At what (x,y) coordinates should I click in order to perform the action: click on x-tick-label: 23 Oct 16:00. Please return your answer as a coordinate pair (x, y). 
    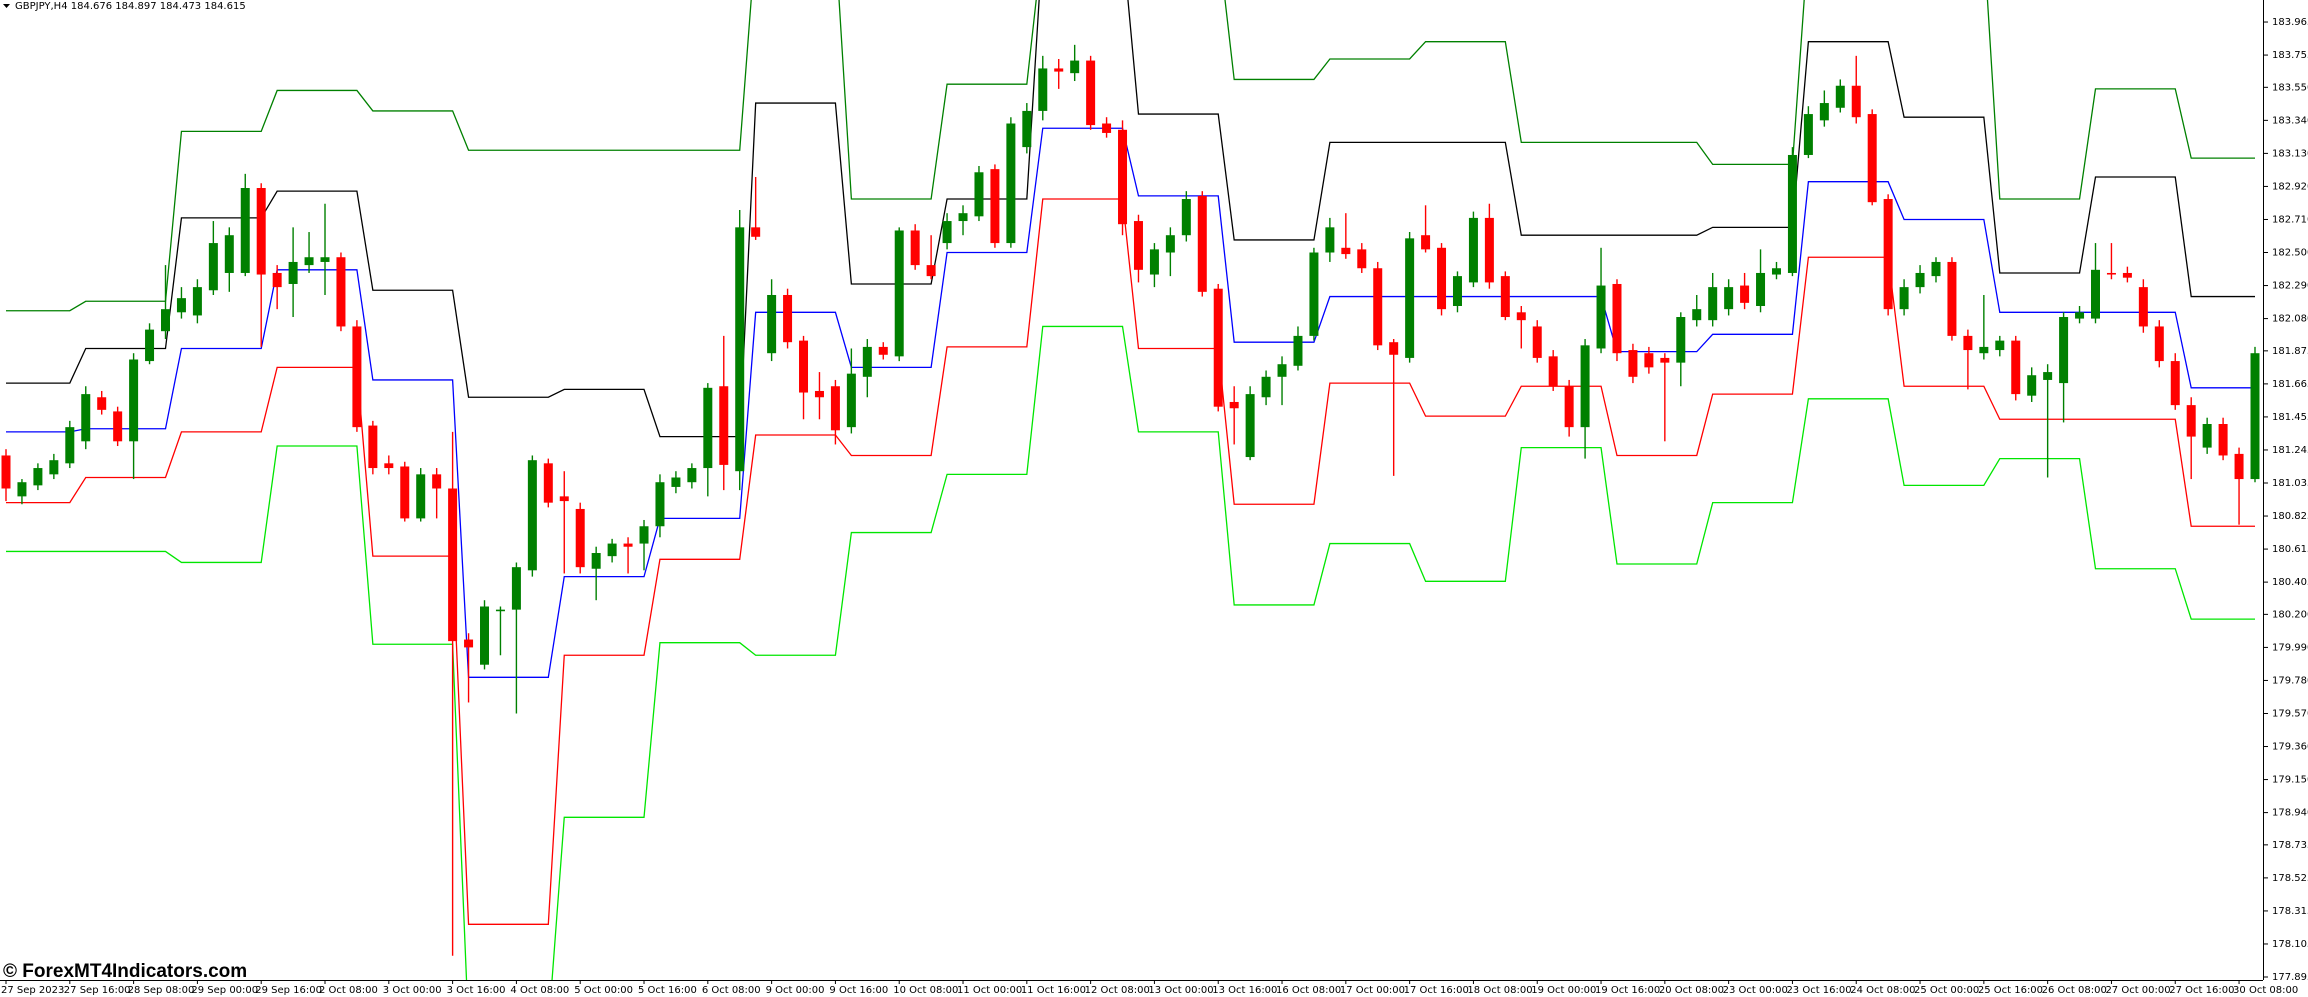
    Looking at the image, I should click on (1818, 990).